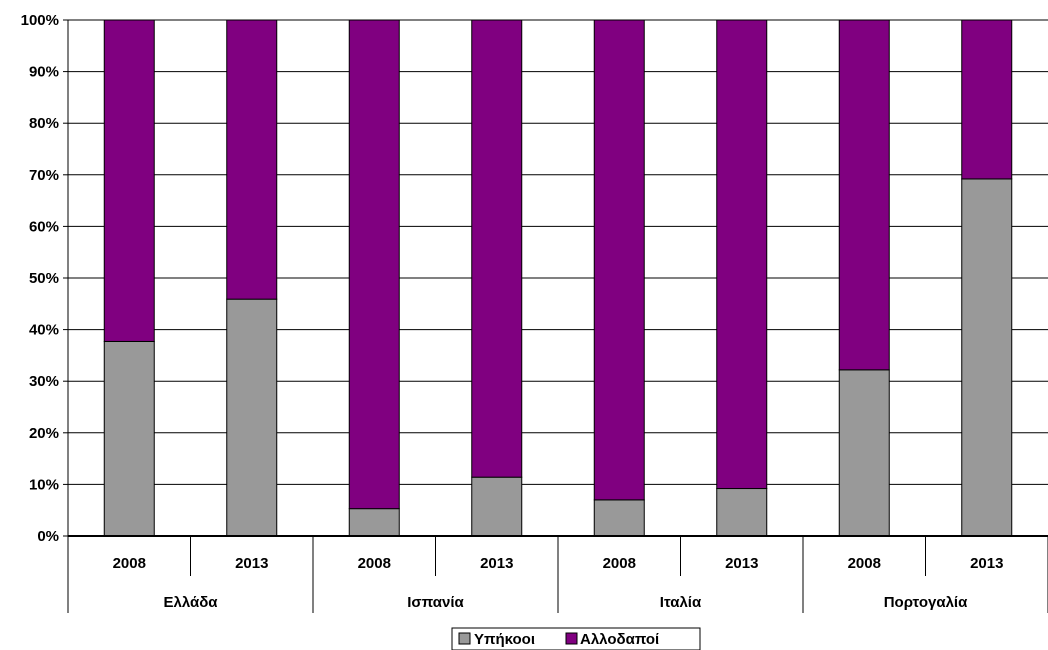 This screenshot has width=1048, height=650. I want to click on y-tick-label: 40%, so click(44, 330).